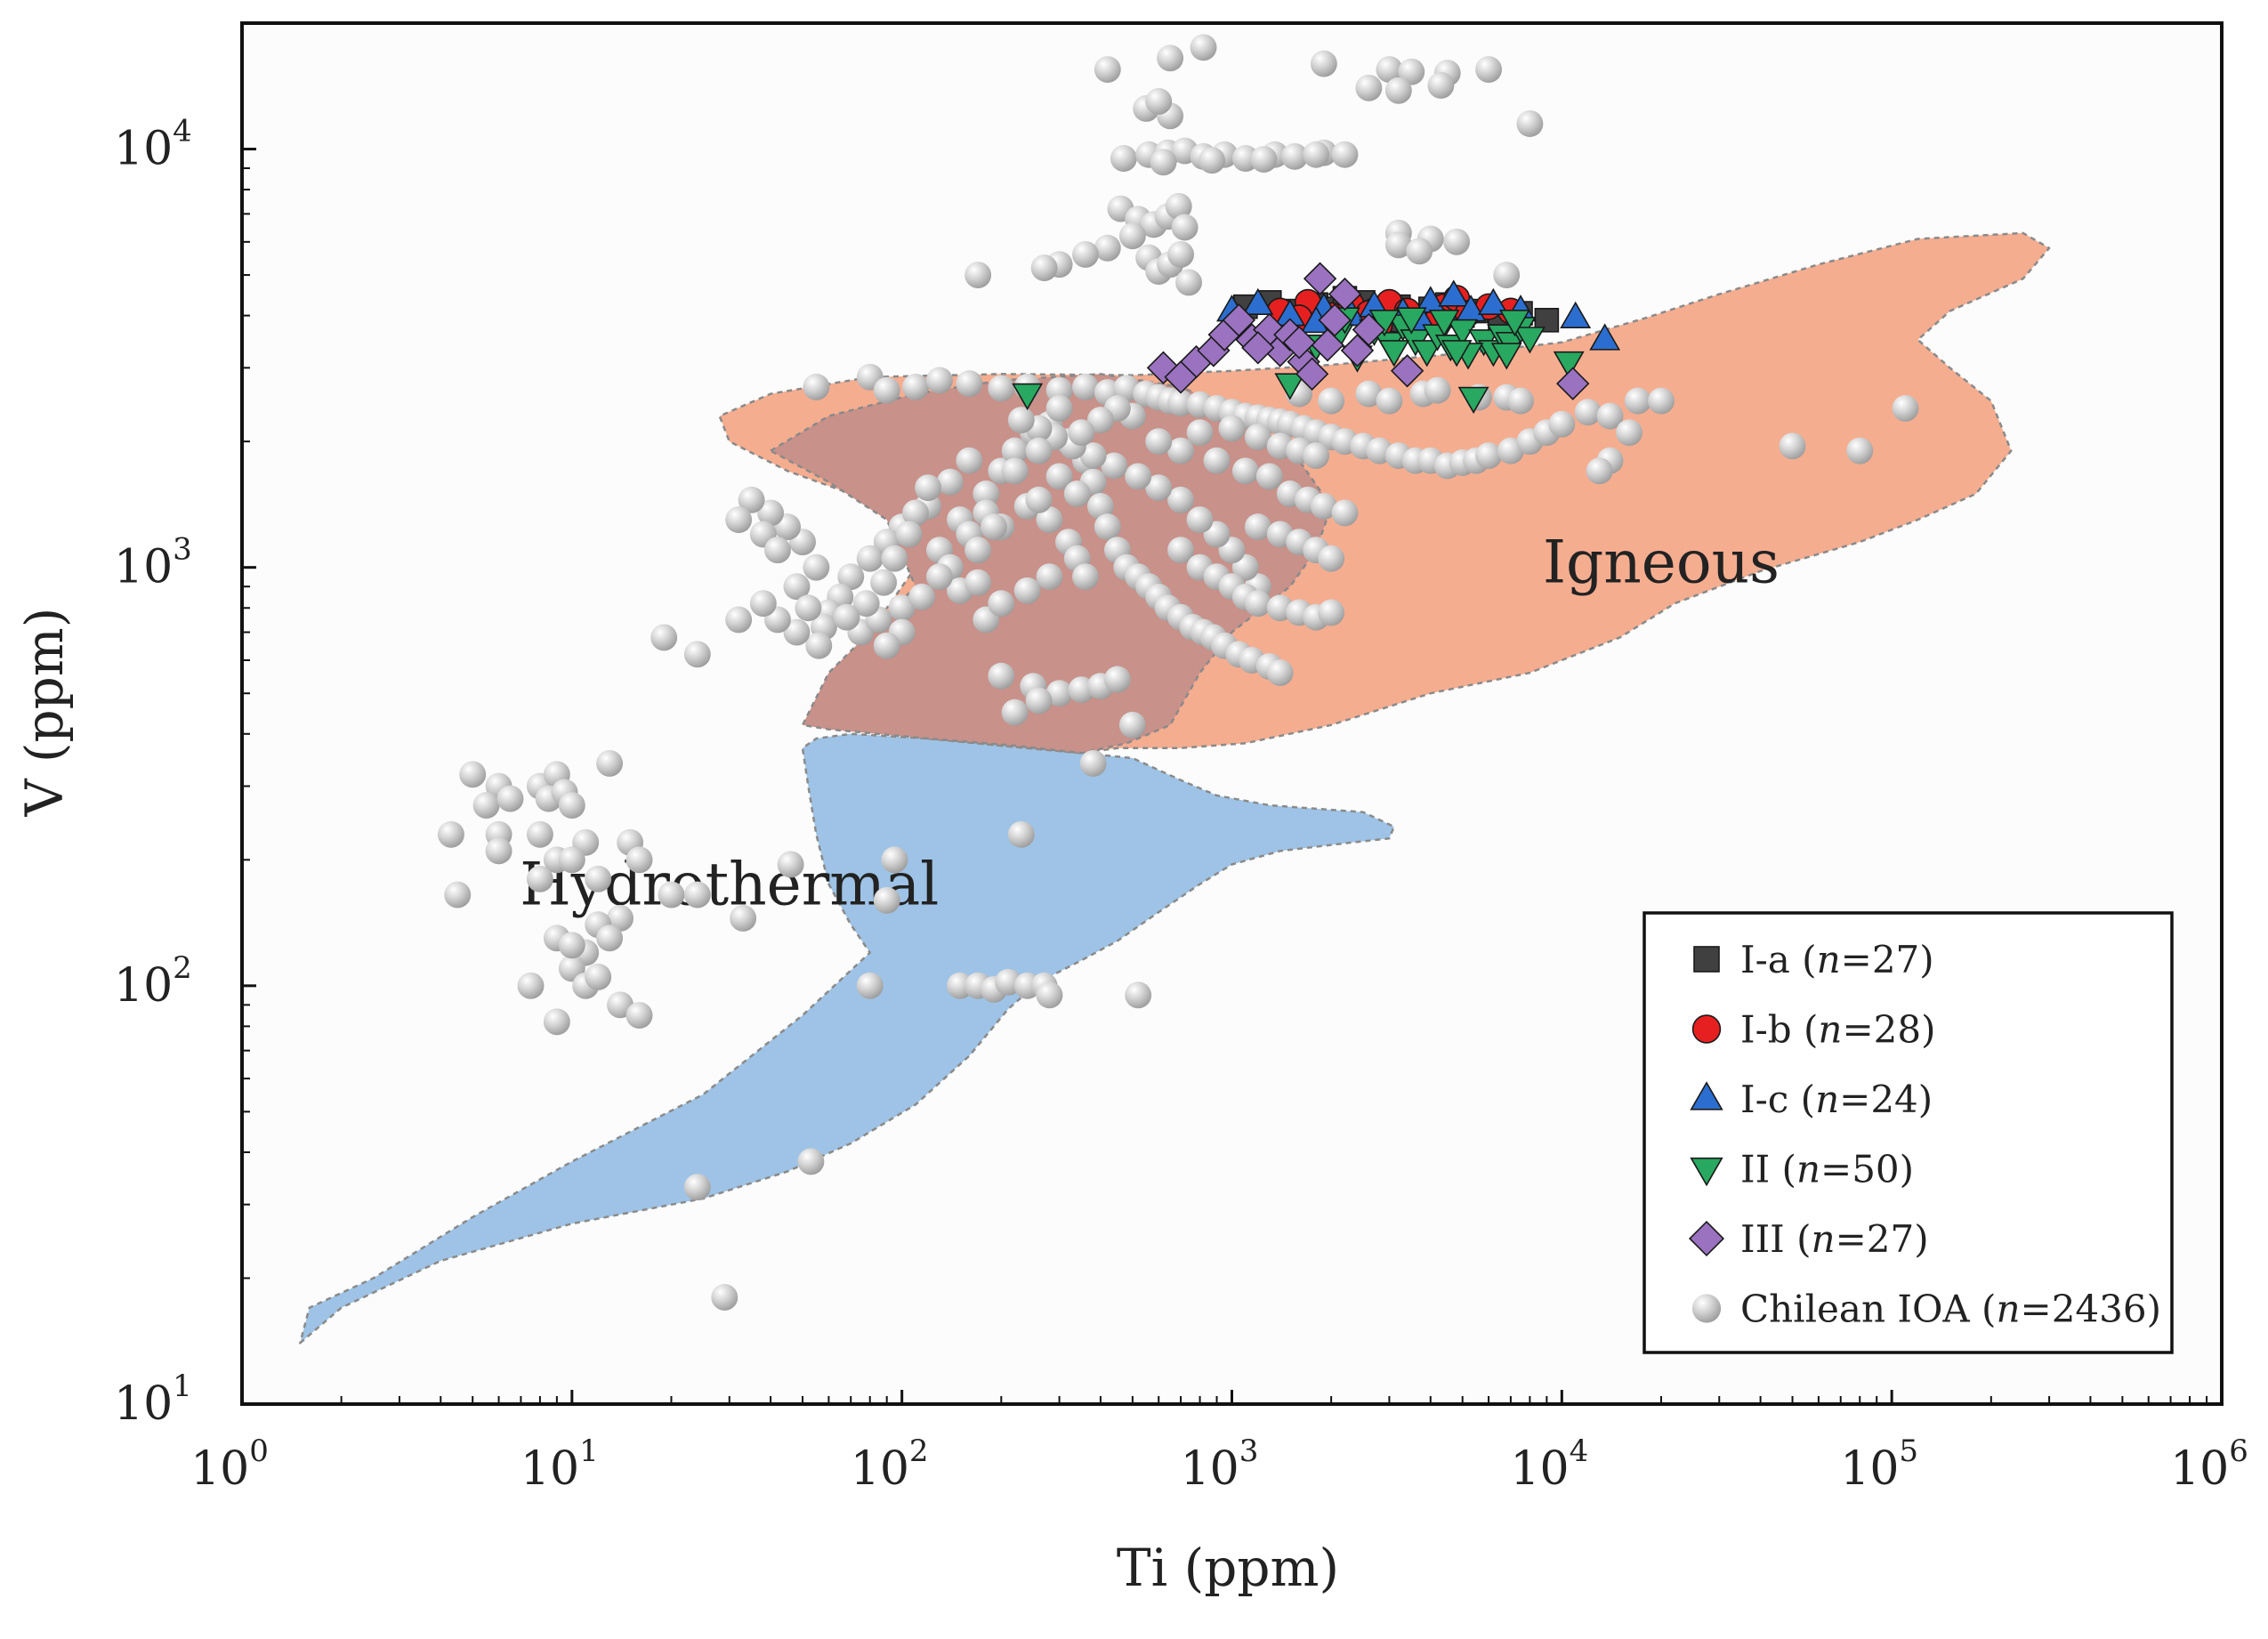 The image size is (2268, 1639). Describe the element at coordinates (1249, 1451) in the screenshot. I see `x-tick-exponent: 3` at that location.